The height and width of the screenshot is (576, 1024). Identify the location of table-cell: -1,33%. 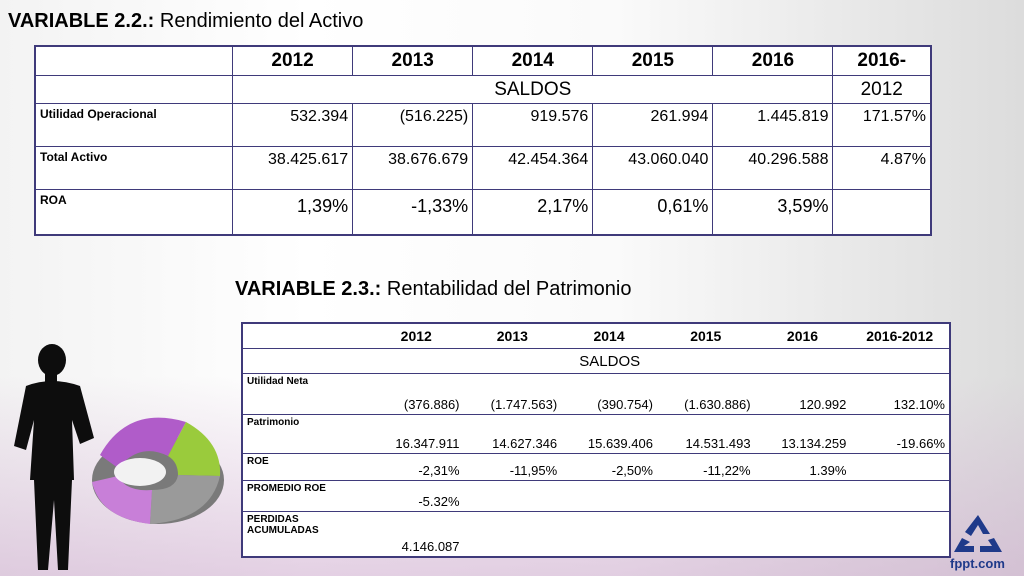
(413, 212).